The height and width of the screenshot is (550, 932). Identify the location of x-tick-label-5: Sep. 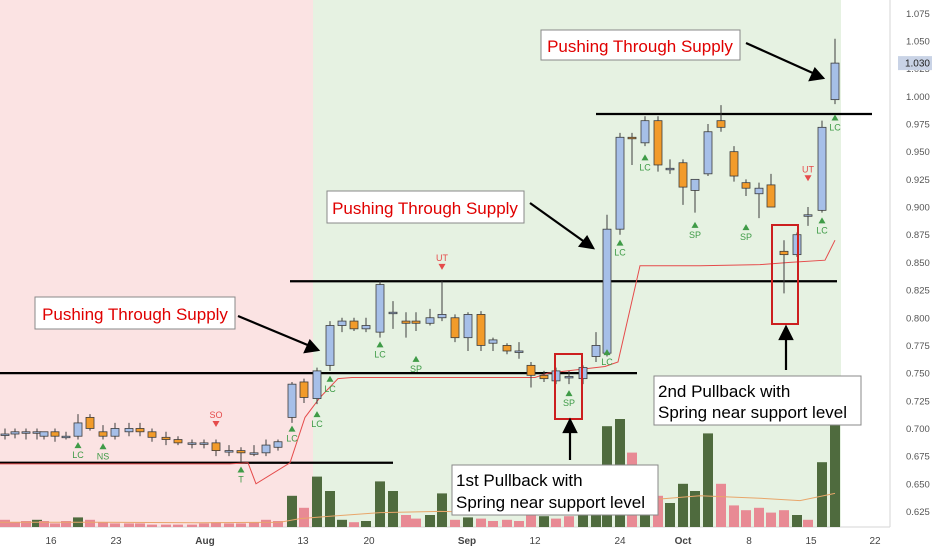
(467, 541).